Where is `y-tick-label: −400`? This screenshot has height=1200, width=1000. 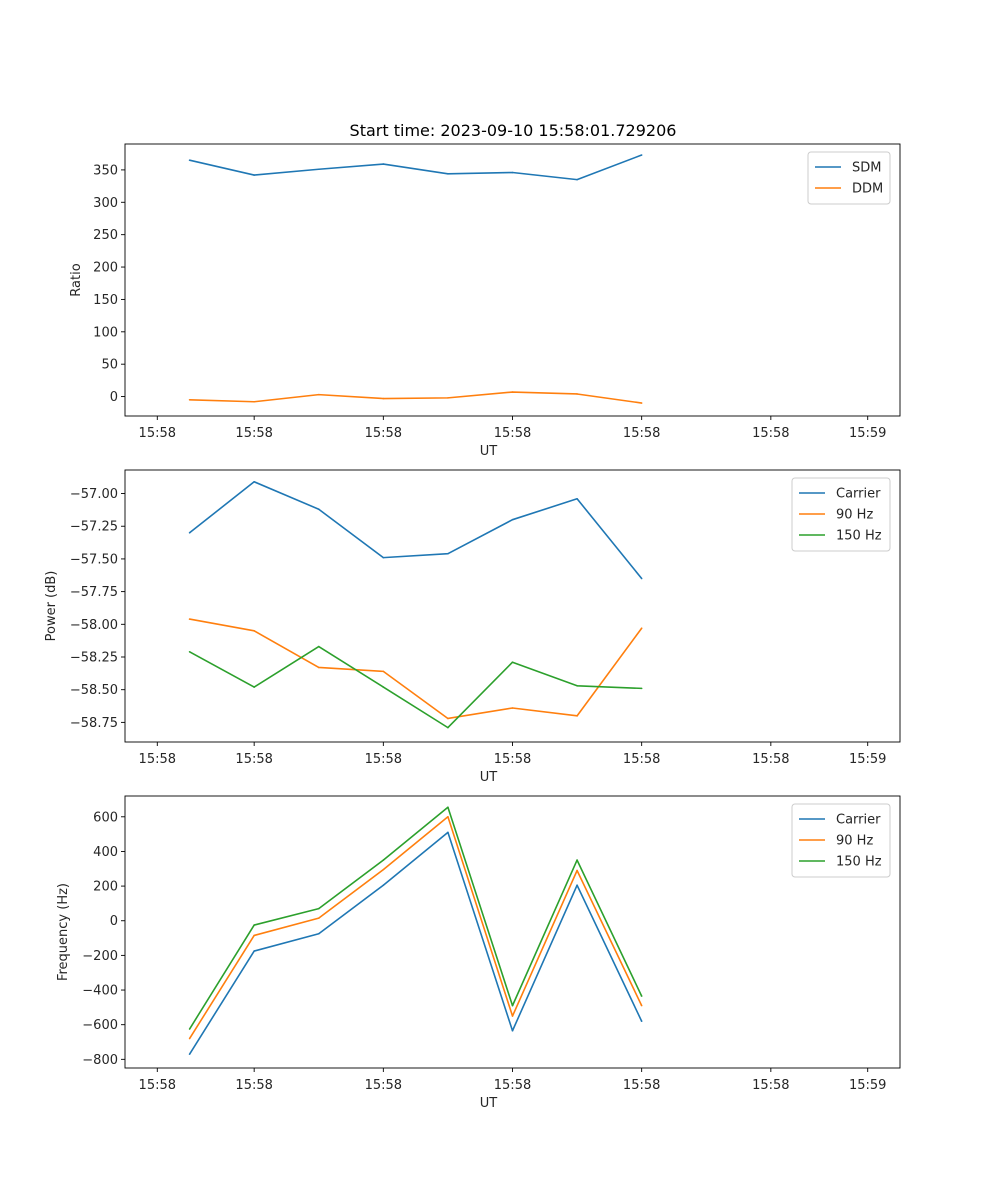
y-tick-label: −400 is located at coordinates (100, 991).